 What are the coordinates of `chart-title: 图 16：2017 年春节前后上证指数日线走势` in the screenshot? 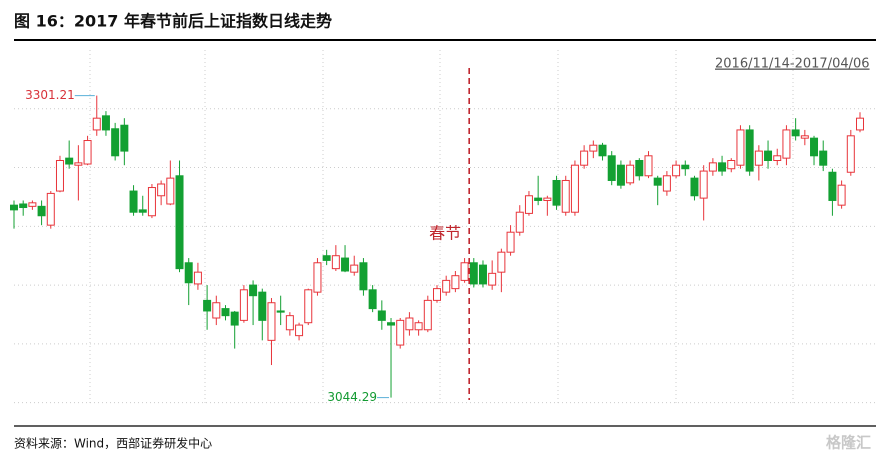 It's located at (173, 21).